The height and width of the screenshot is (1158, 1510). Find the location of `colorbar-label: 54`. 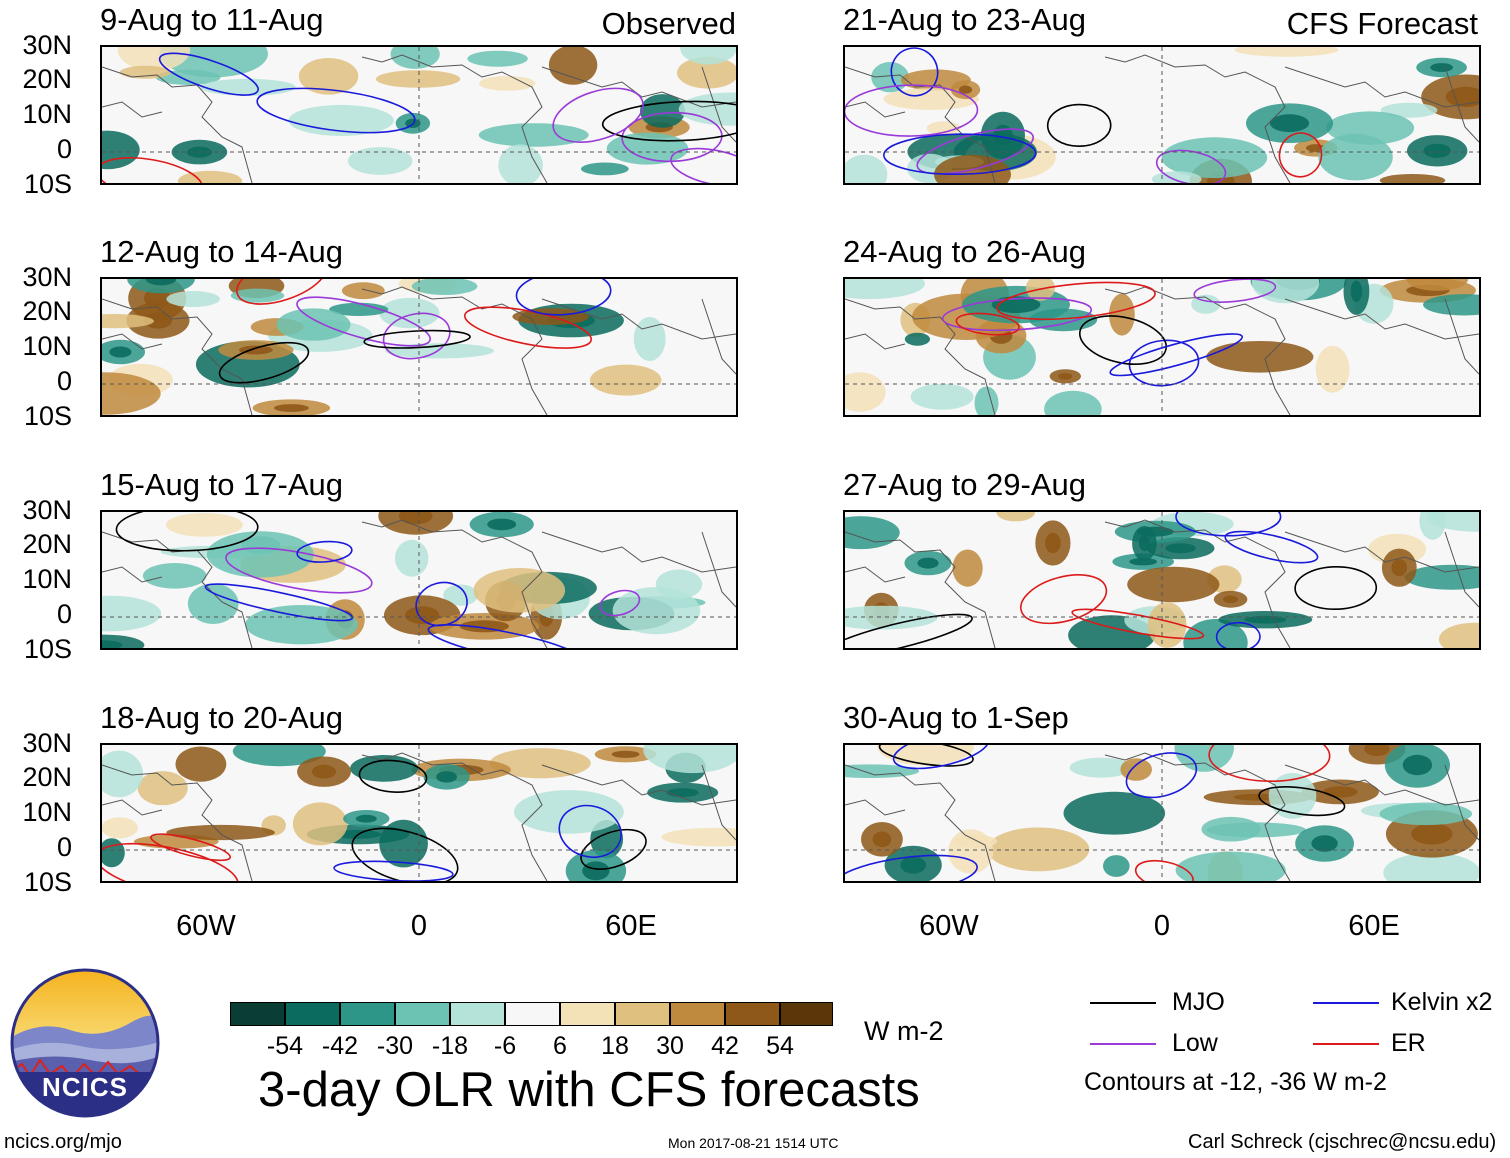

colorbar-label: 54 is located at coordinates (780, 1046).